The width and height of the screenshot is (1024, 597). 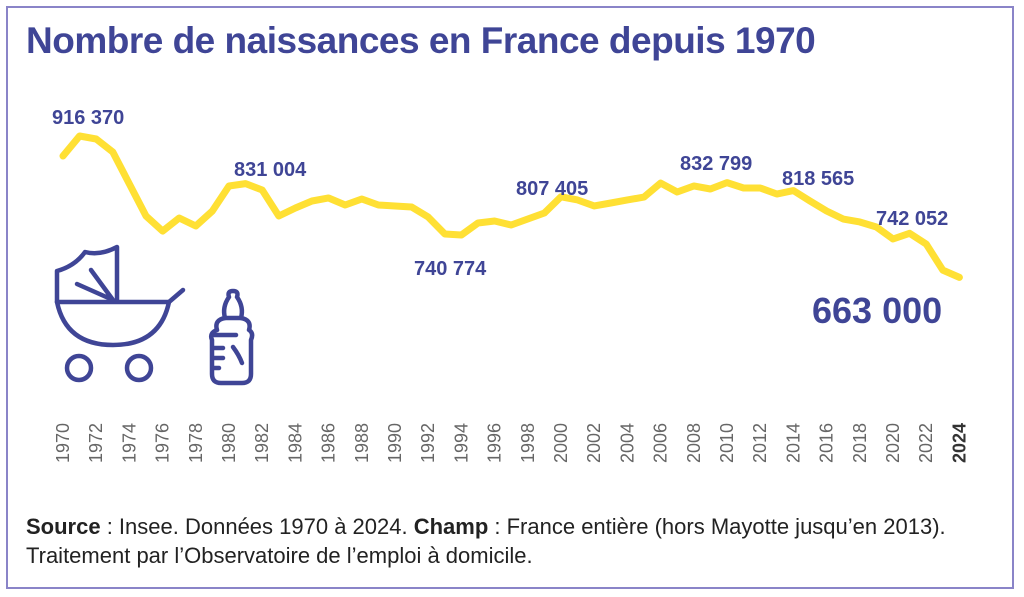 I want to click on x-tick-1970: 1970, so click(x=63, y=443).